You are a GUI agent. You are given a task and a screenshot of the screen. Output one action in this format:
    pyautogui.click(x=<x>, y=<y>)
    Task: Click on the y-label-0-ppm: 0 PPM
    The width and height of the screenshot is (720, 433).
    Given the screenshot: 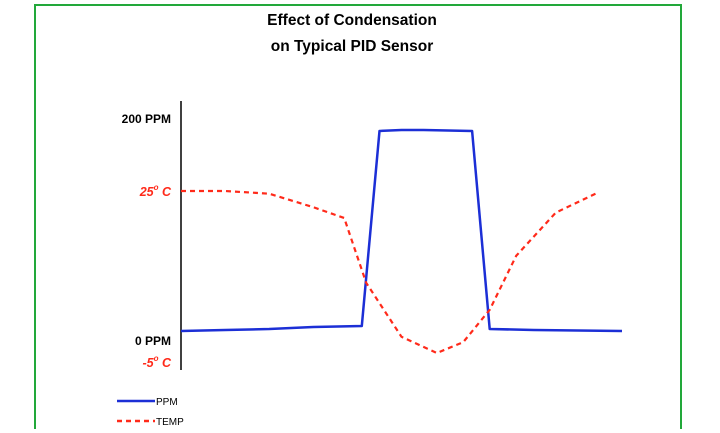 What is the action you would take?
    pyautogui.click(x=153, y=341)
    